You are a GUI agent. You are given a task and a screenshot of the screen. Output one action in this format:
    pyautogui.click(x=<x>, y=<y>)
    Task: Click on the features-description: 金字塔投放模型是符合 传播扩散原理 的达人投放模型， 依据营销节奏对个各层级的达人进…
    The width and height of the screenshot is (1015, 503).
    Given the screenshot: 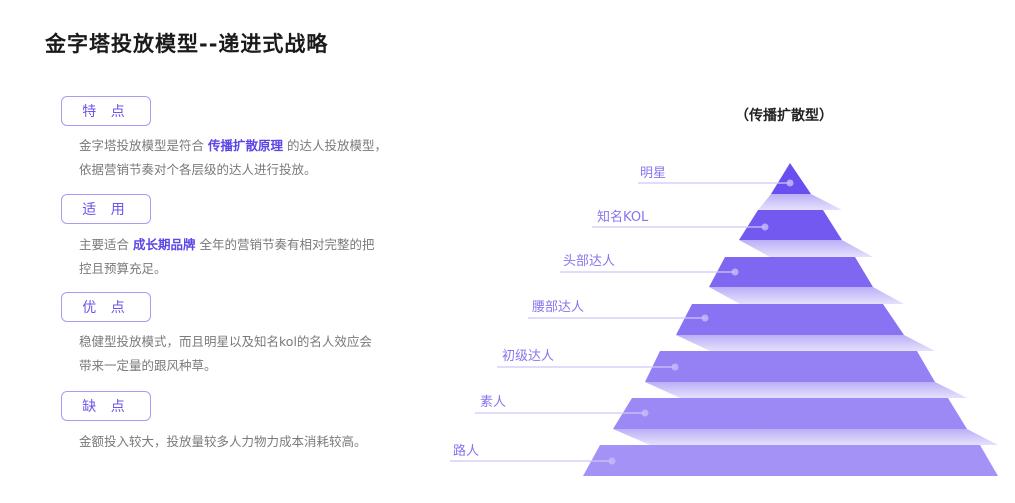 What is the action you would take?
    pyautogui.click(x=274, y=158)
    